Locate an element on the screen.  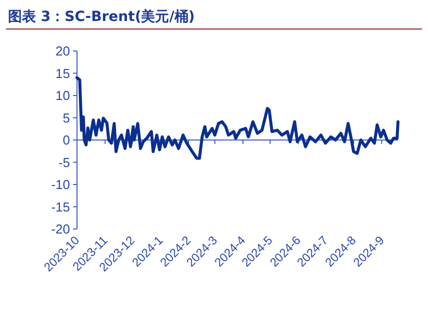
y-tick-label: -20 is located at coordinates (60, 229).